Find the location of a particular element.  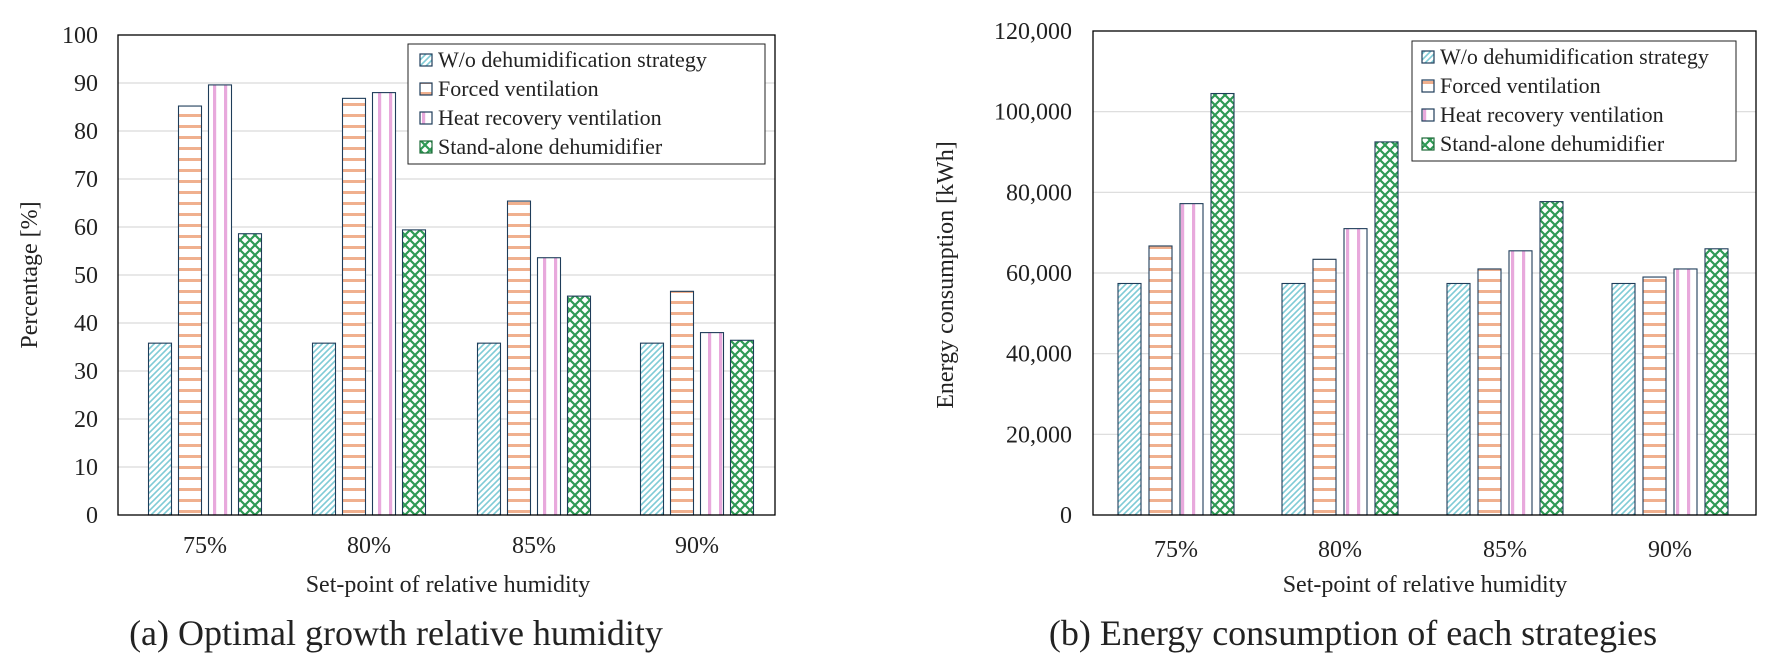

y-tick-label: 80,000 is located at coordinates (1039, 193).